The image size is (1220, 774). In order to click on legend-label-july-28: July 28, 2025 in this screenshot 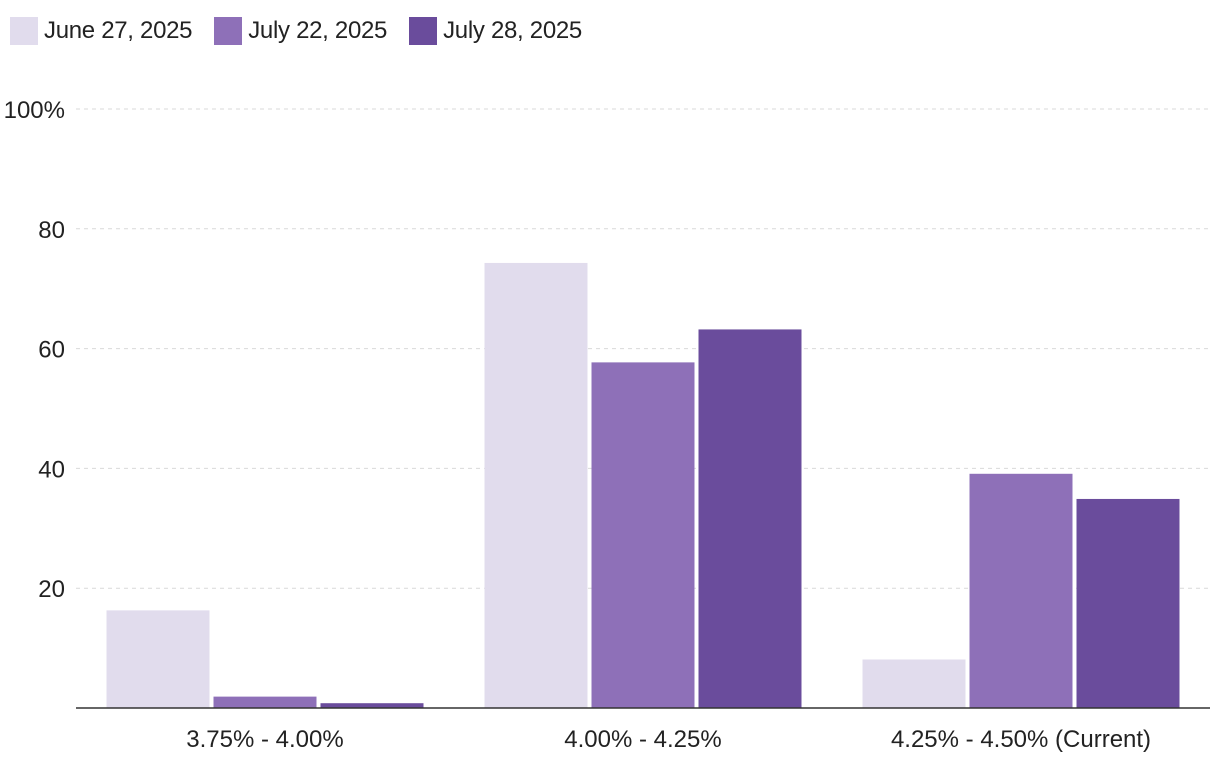, I will do `click(512, 30)`.